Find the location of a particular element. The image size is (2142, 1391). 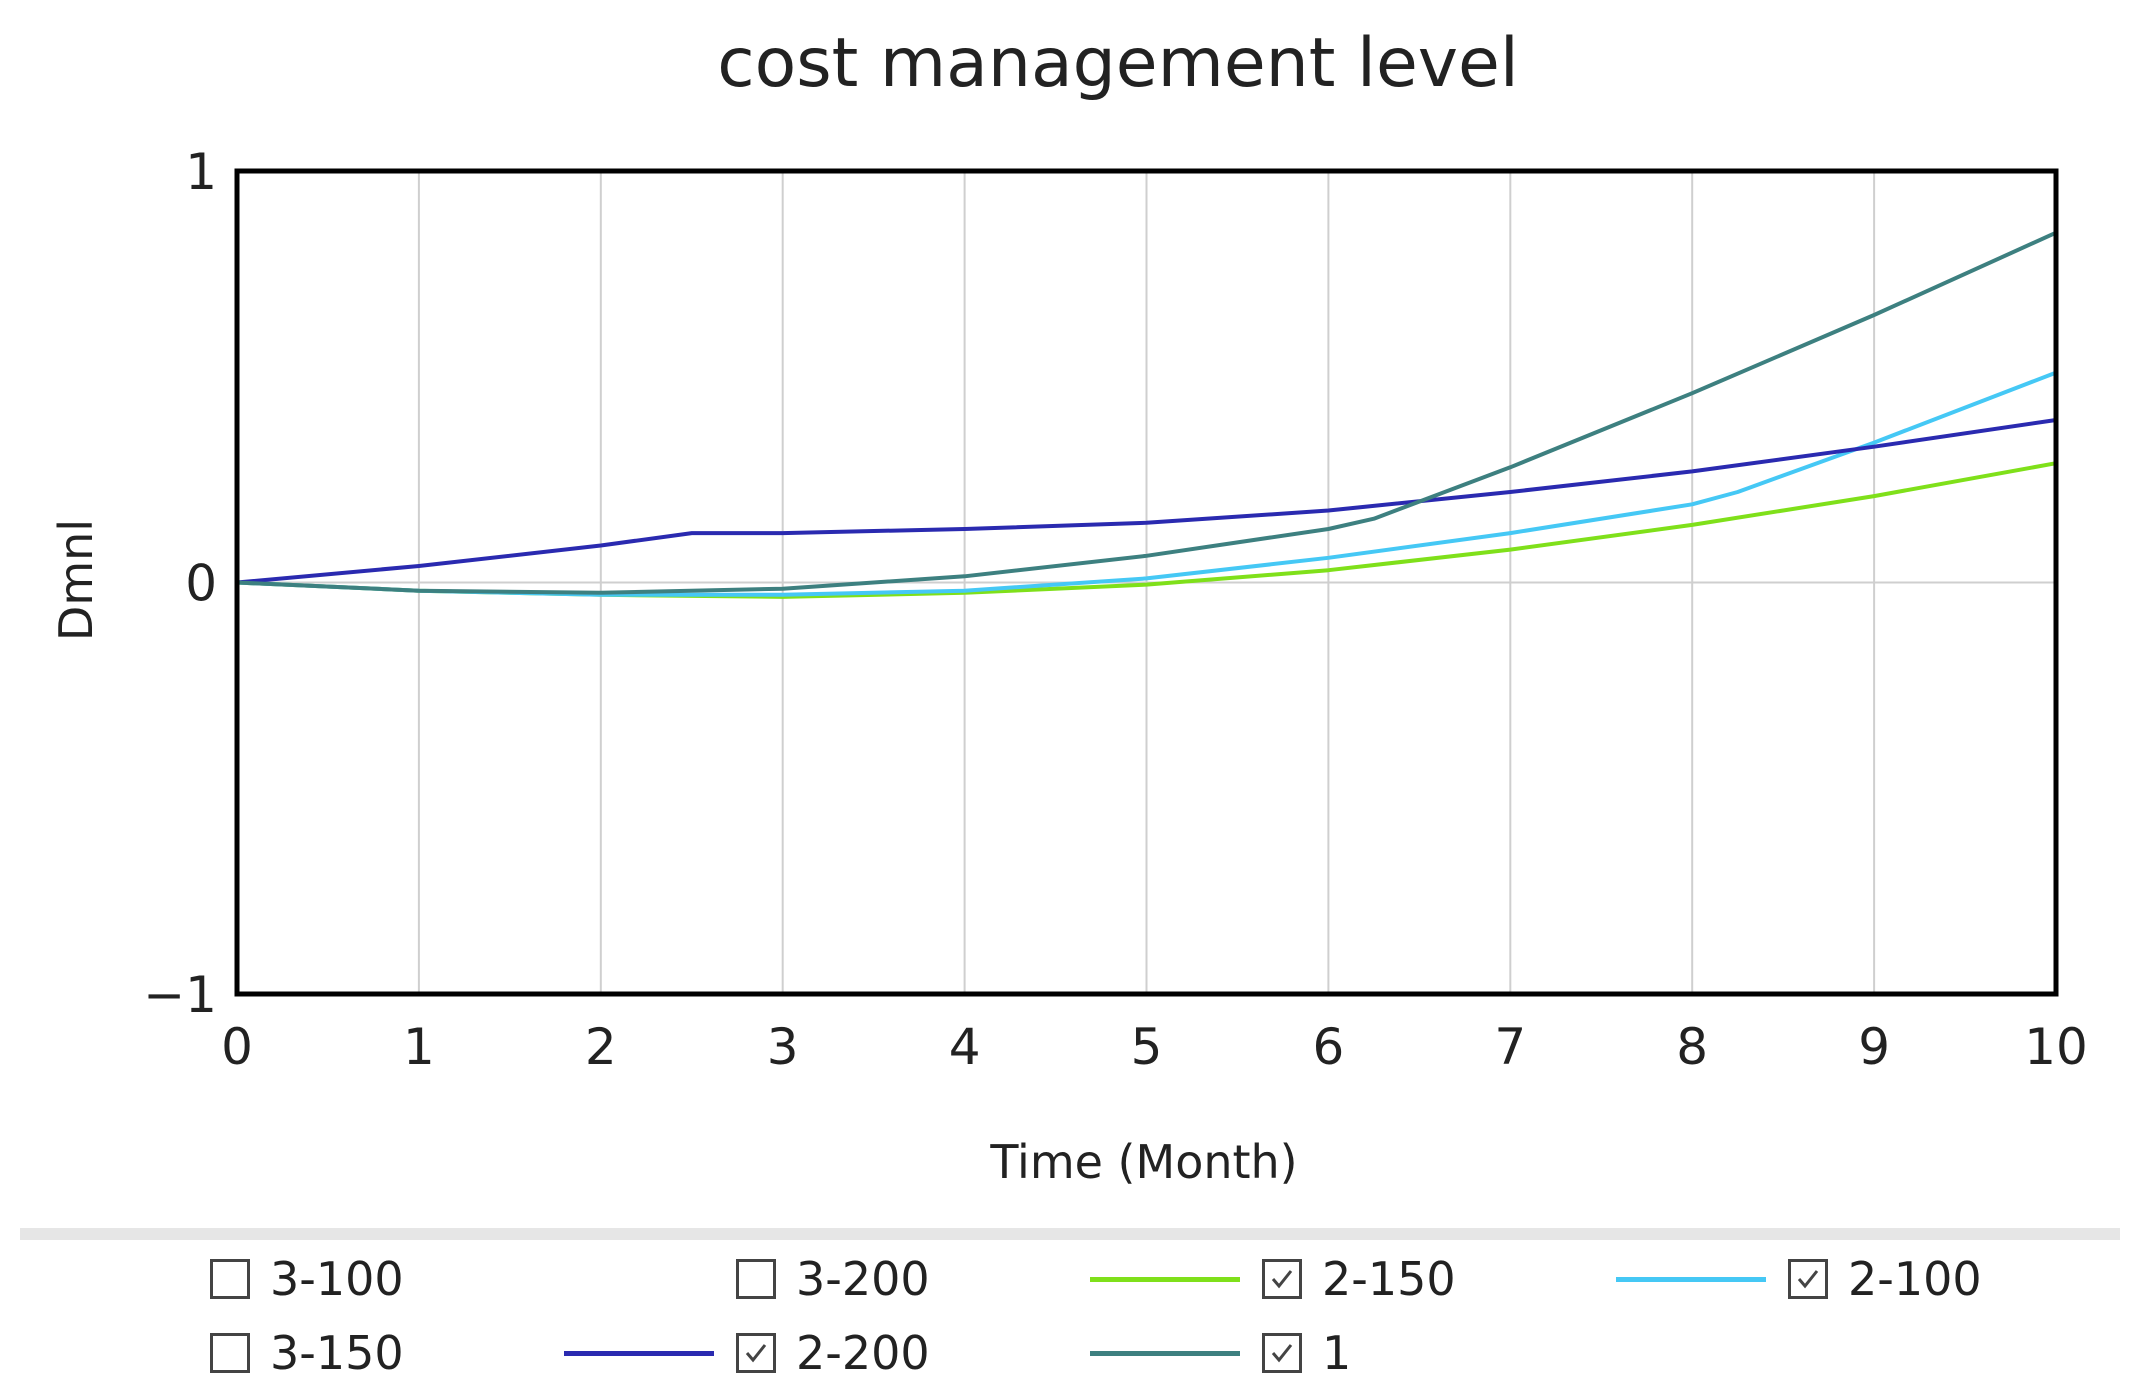

legend-item-2-100: 2-100 is located at coordinates (1799, 1279).